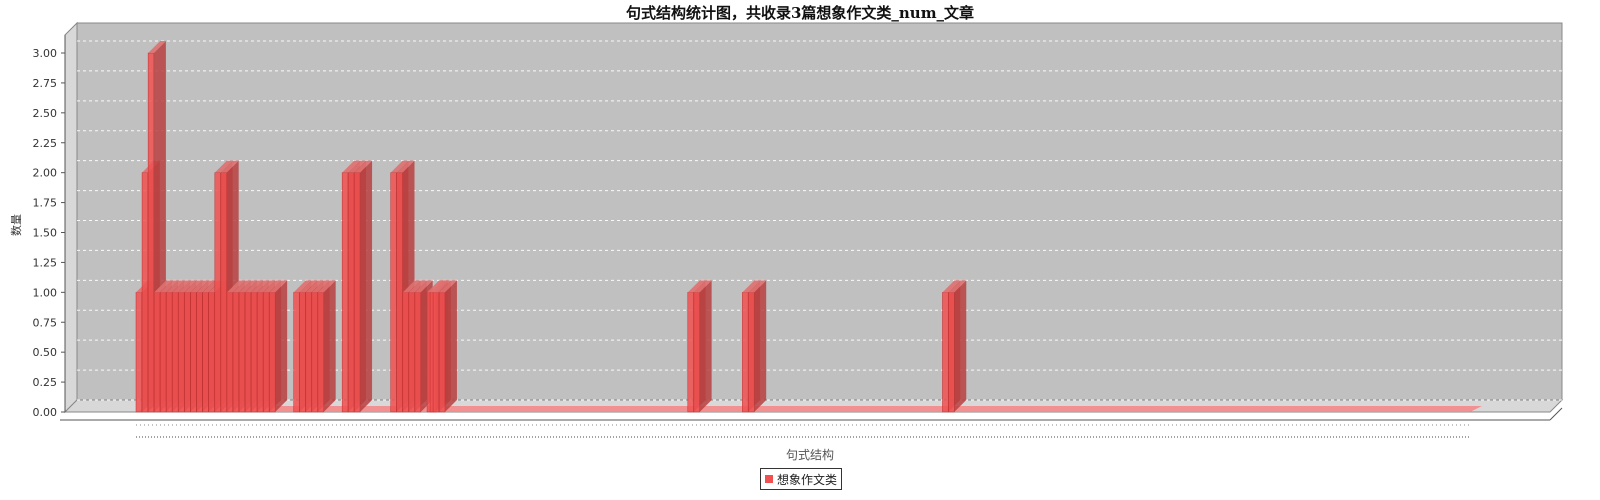 This screenshot has height=500, width=1600. I want to click on y-tick-label: 0.75, so click(45, 322).